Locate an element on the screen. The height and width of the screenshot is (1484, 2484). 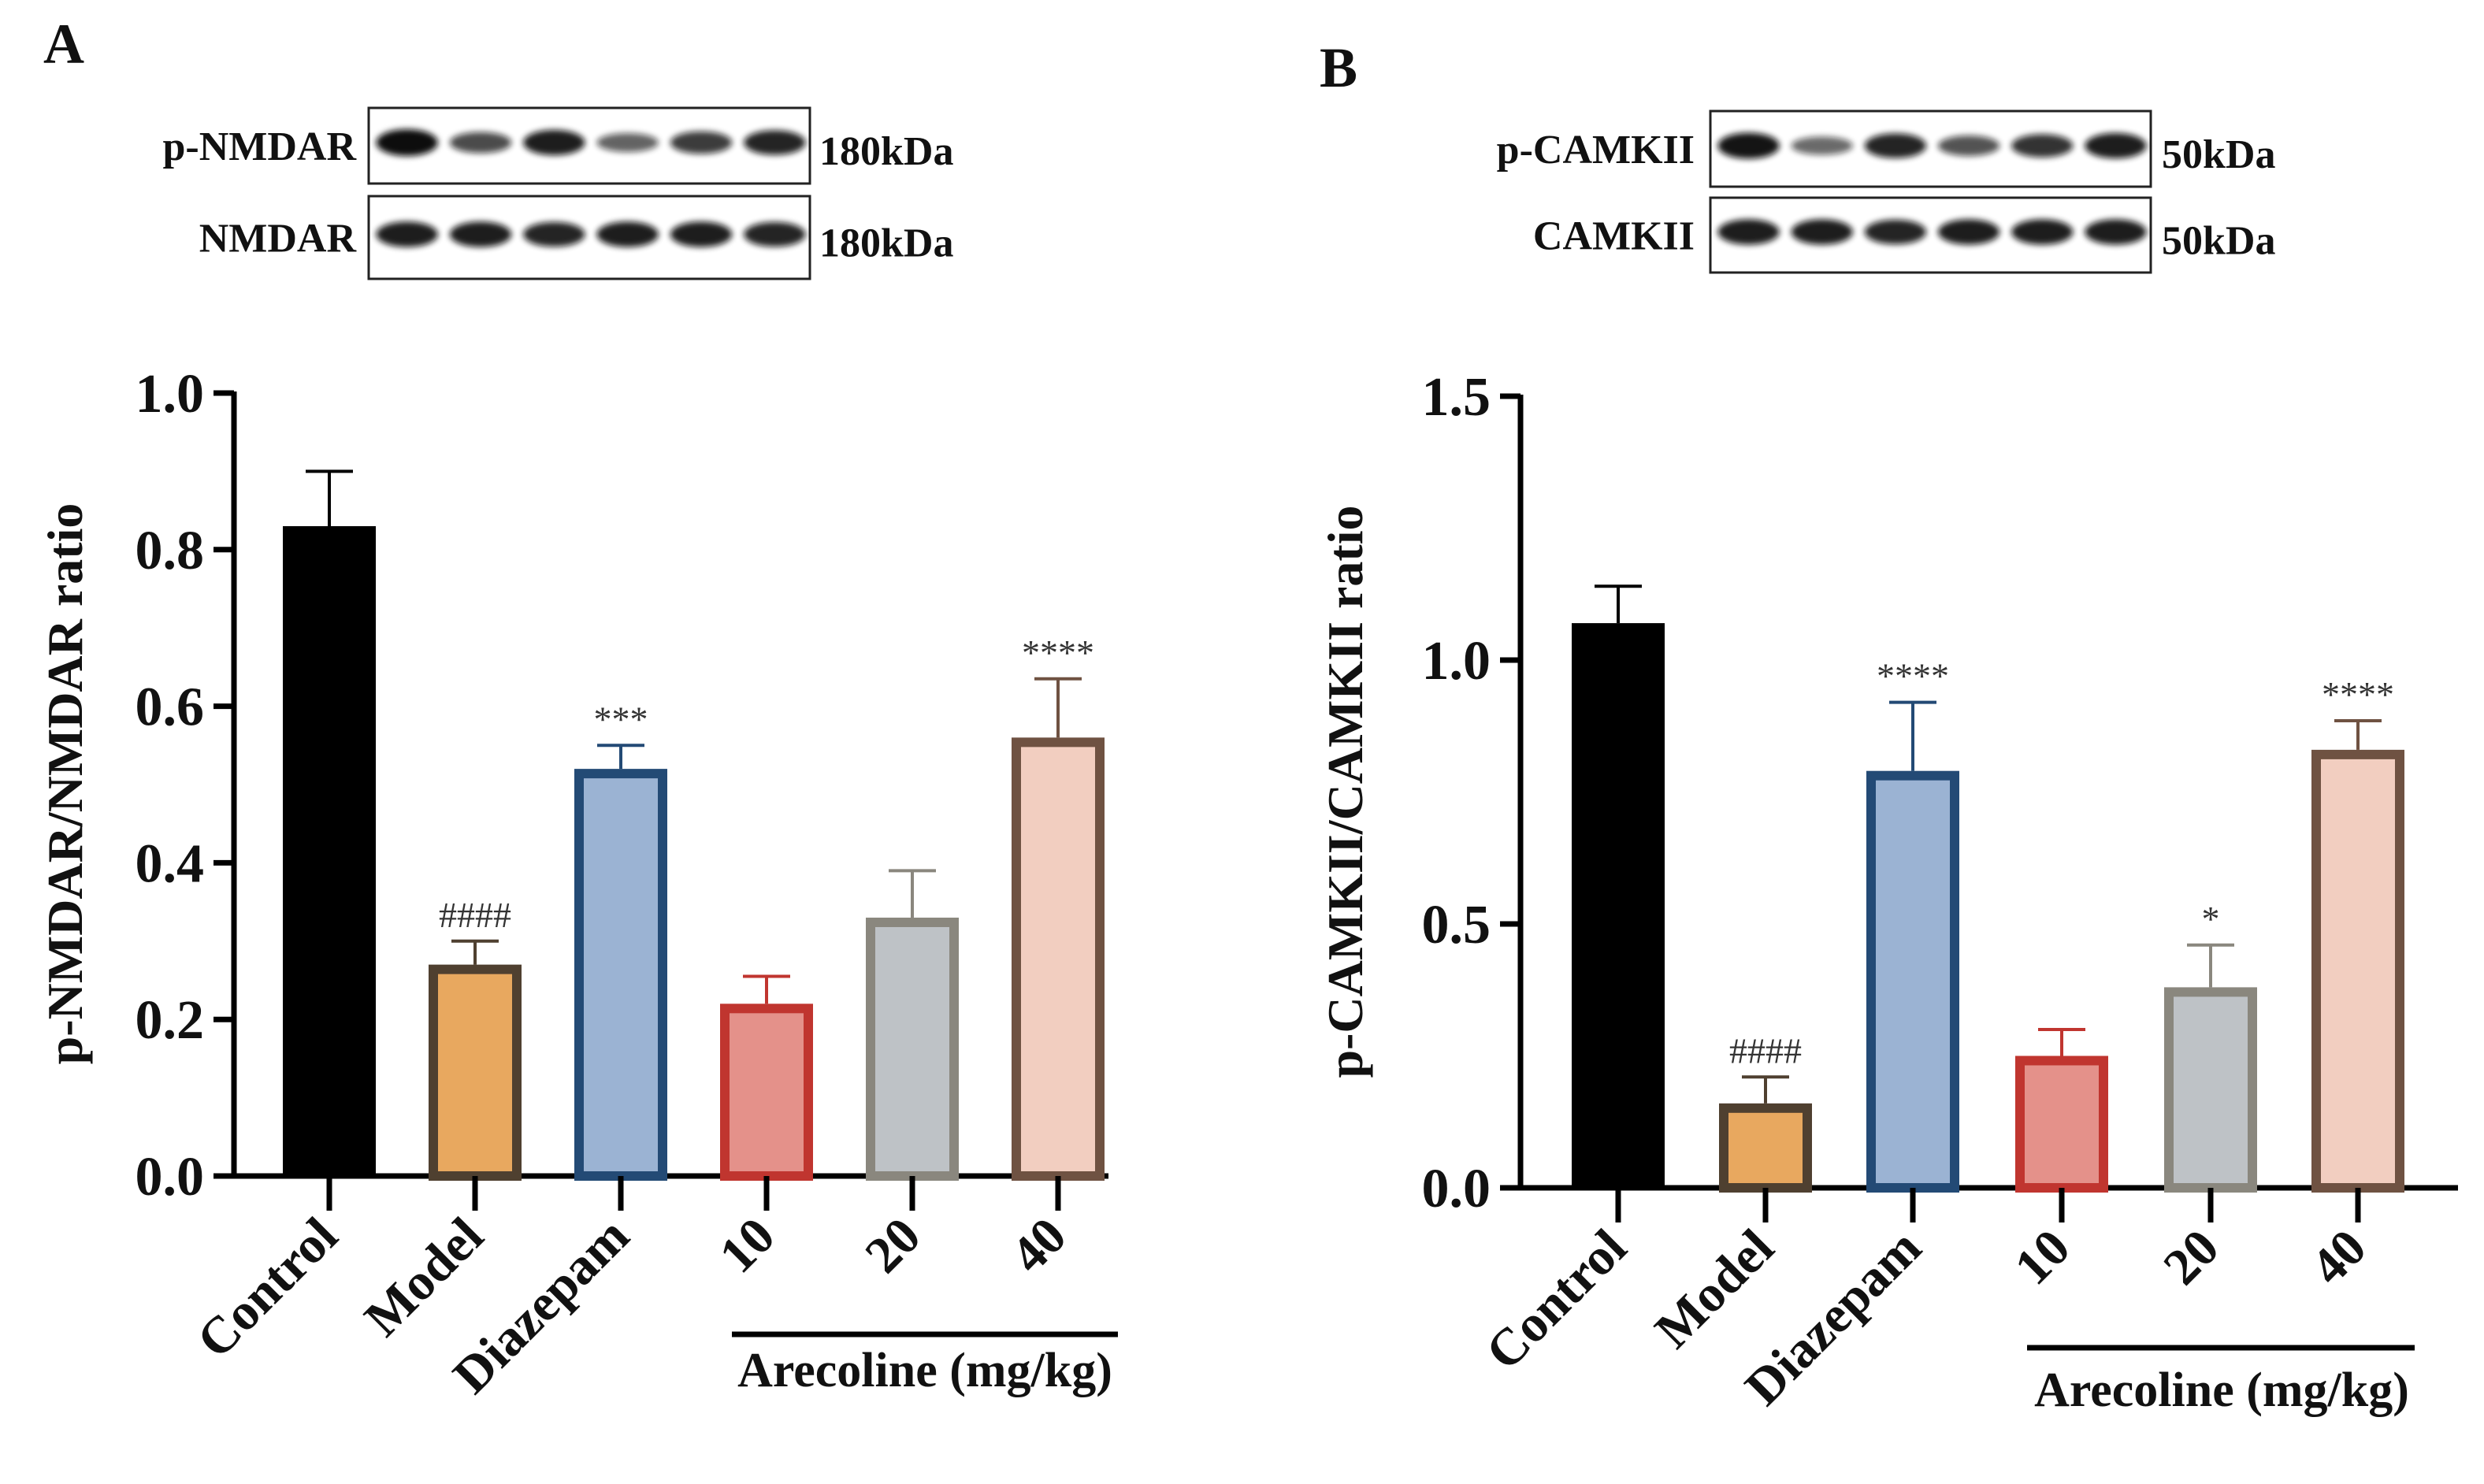
y-axis-title: p-CAMKII/CAMKII ratio is located at coordinates (1345, 792).